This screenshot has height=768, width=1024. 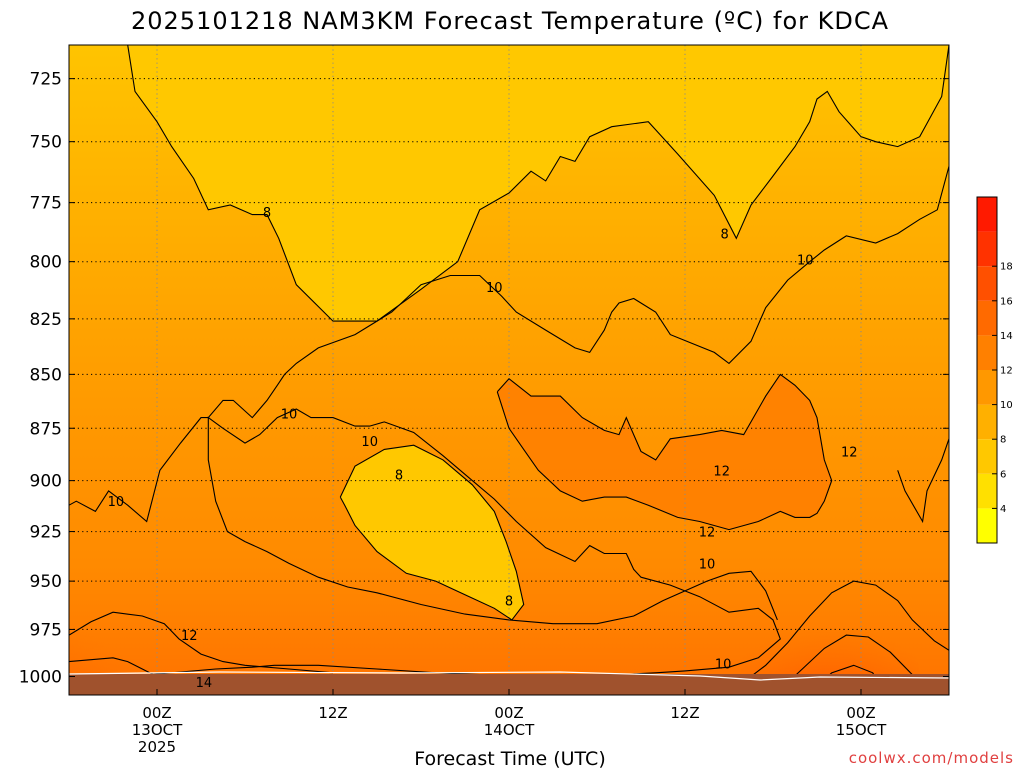 I want to click on contour-label-14: 14, so click(x=204, y=683).